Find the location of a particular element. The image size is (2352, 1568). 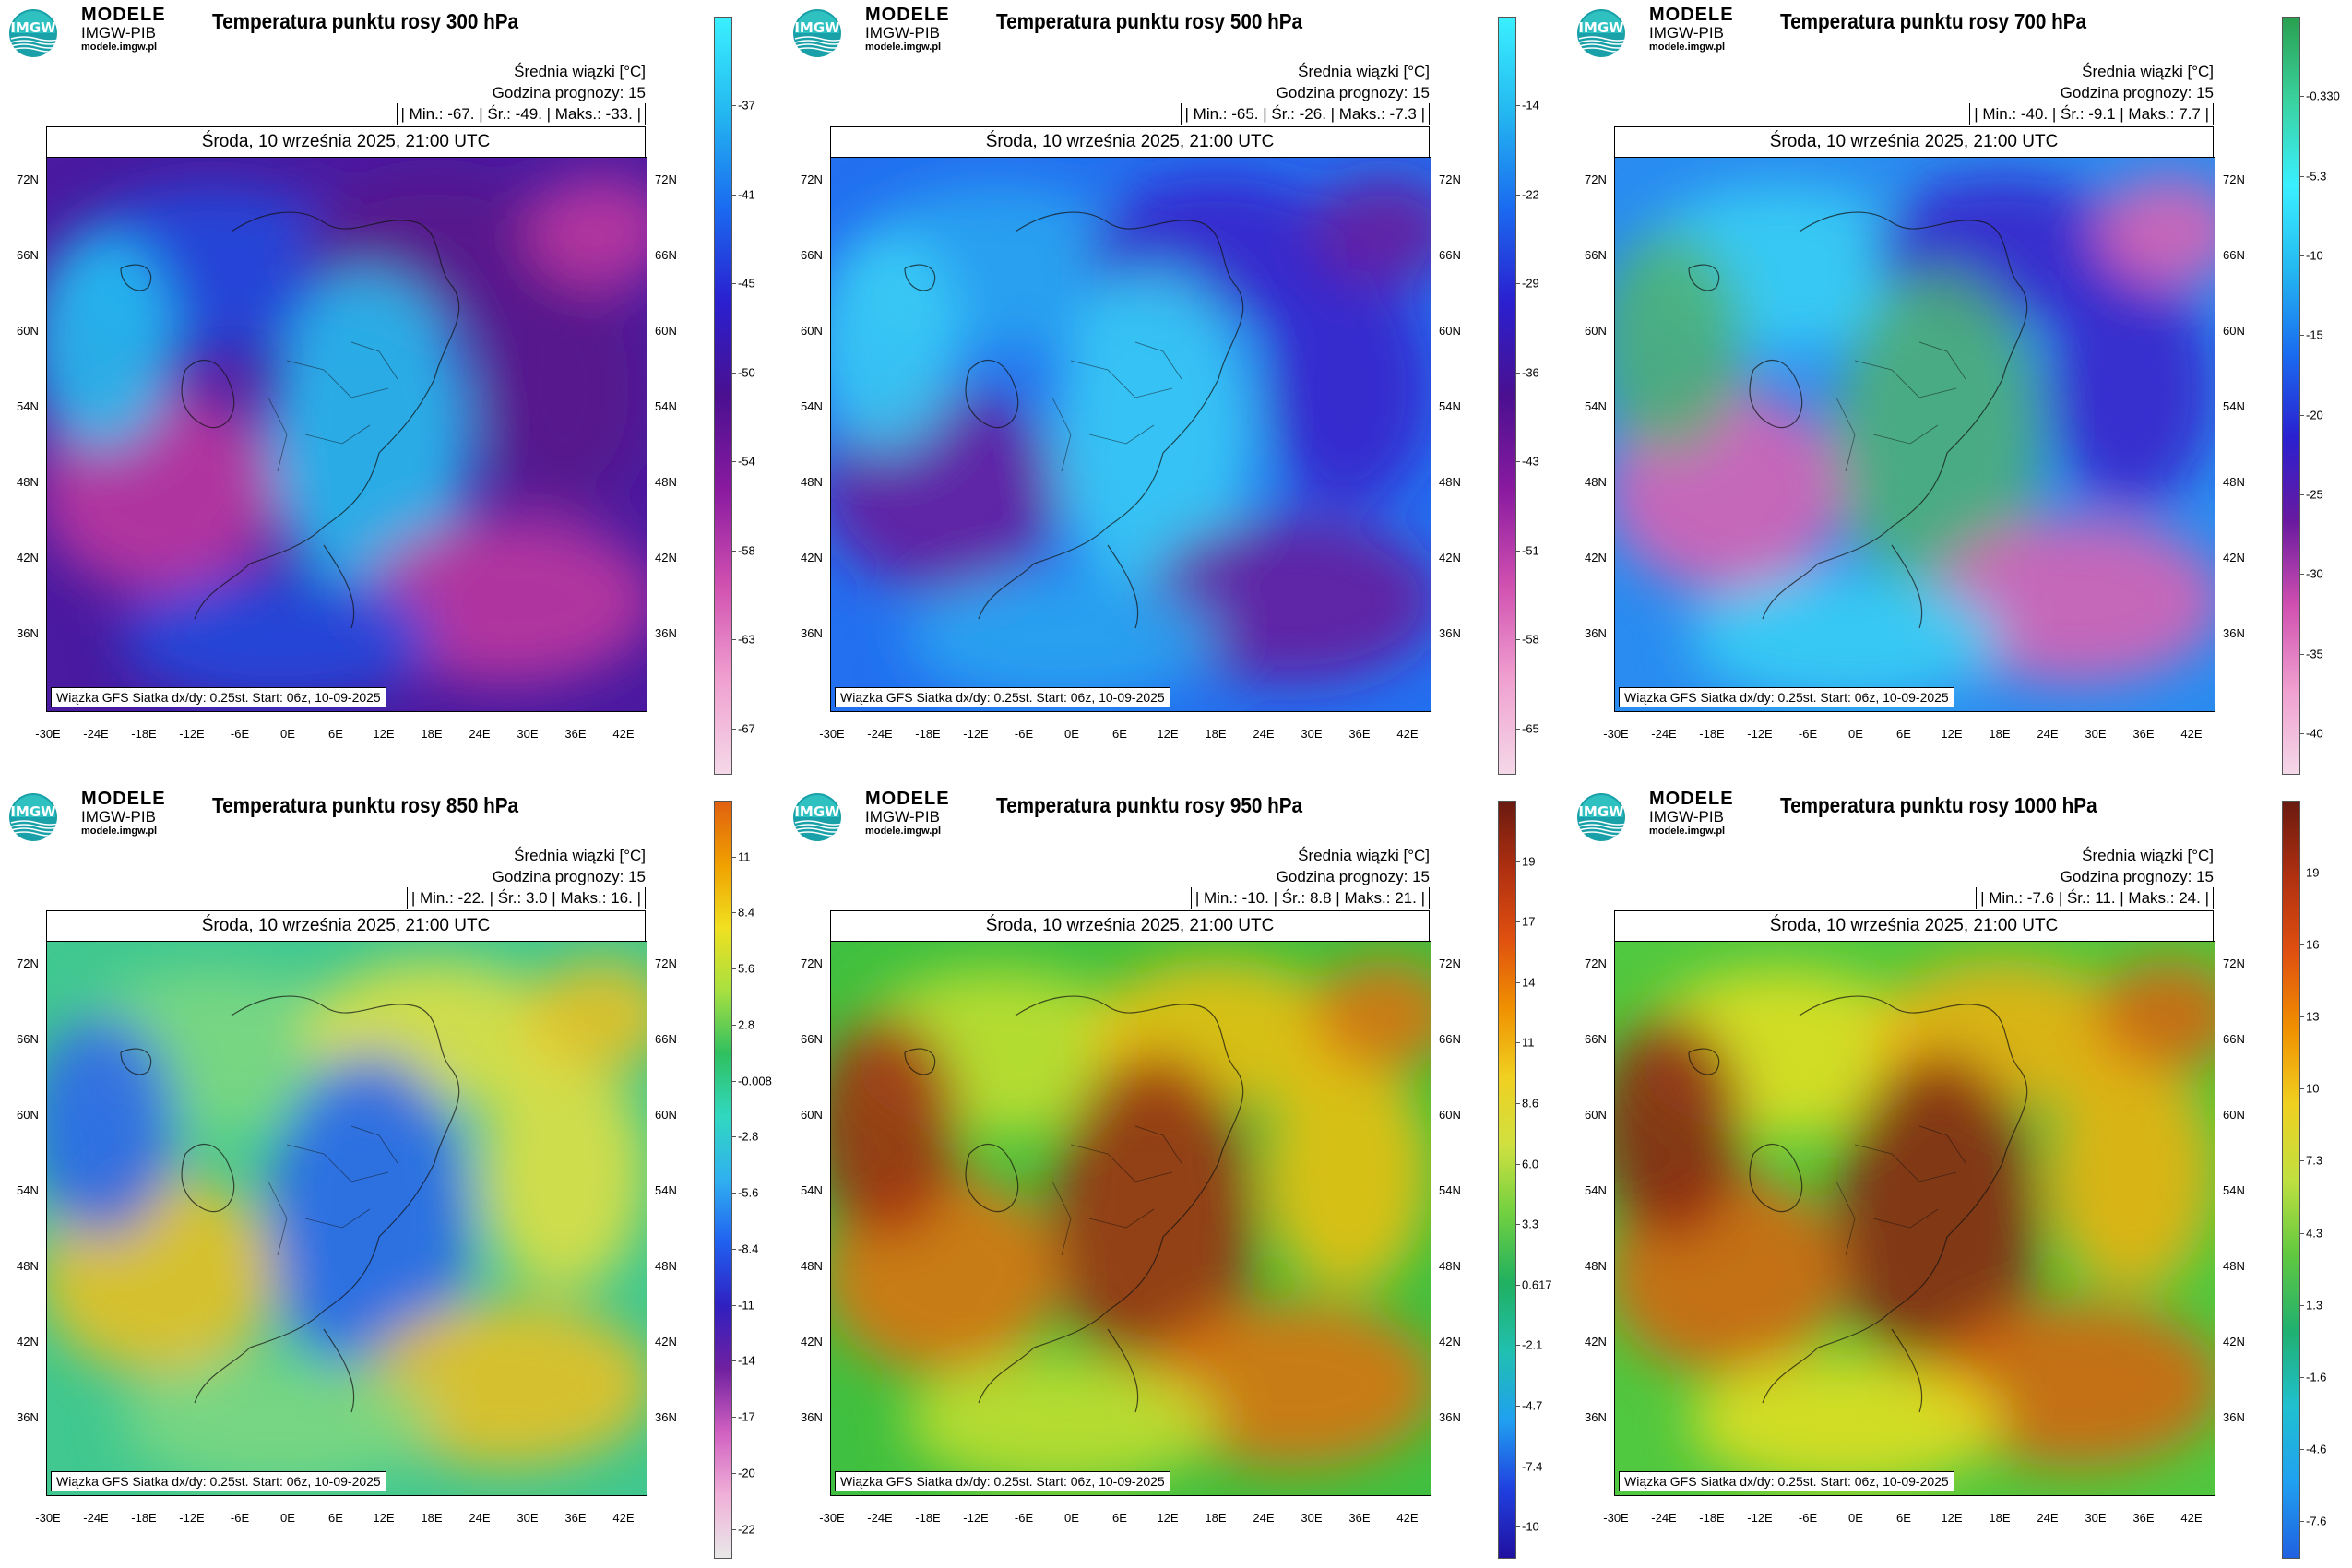

lat-tick-right: 66N is located at coordinates (666, 255).